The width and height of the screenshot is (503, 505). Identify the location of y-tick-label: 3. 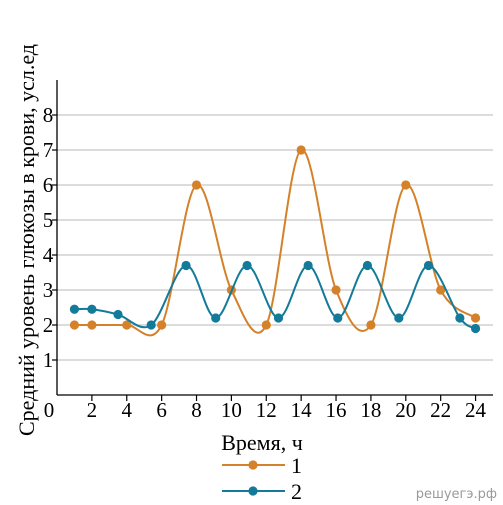
(48, 290).